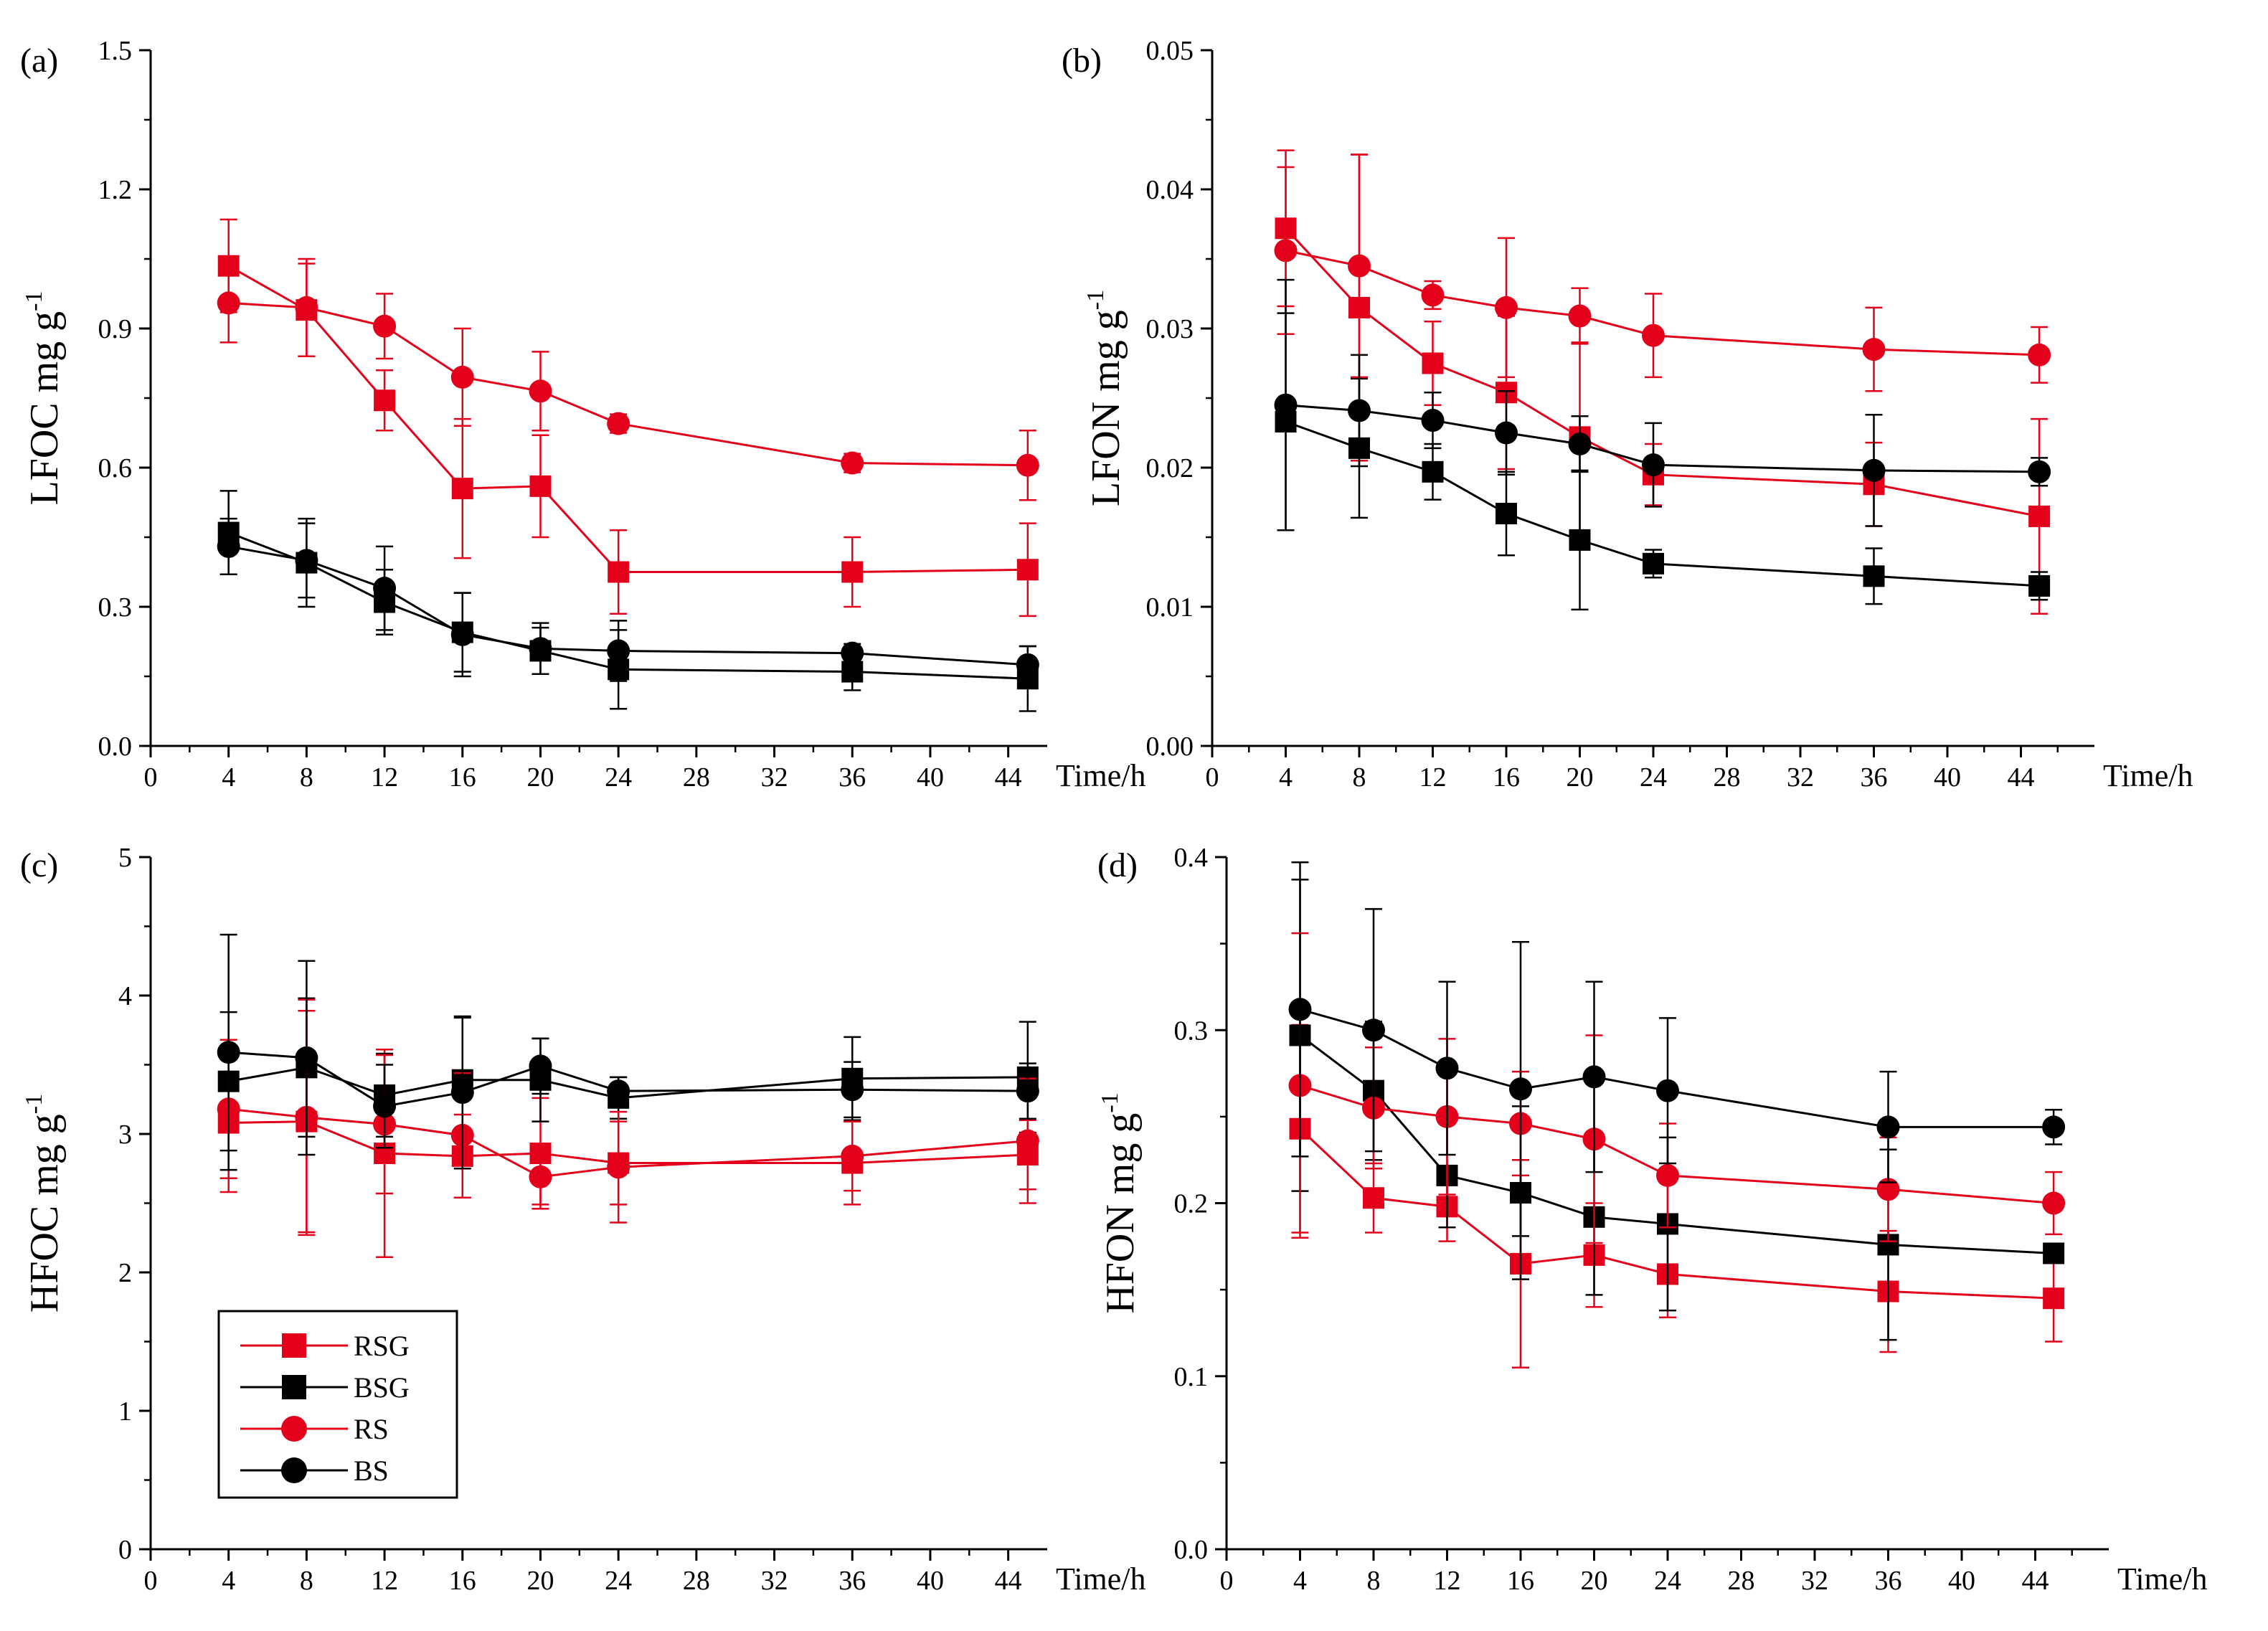  What do you see at coordinates (125, 1273) in the screenshot?
I see `y-tick-label: 2` at bounding box center [125, 1273].